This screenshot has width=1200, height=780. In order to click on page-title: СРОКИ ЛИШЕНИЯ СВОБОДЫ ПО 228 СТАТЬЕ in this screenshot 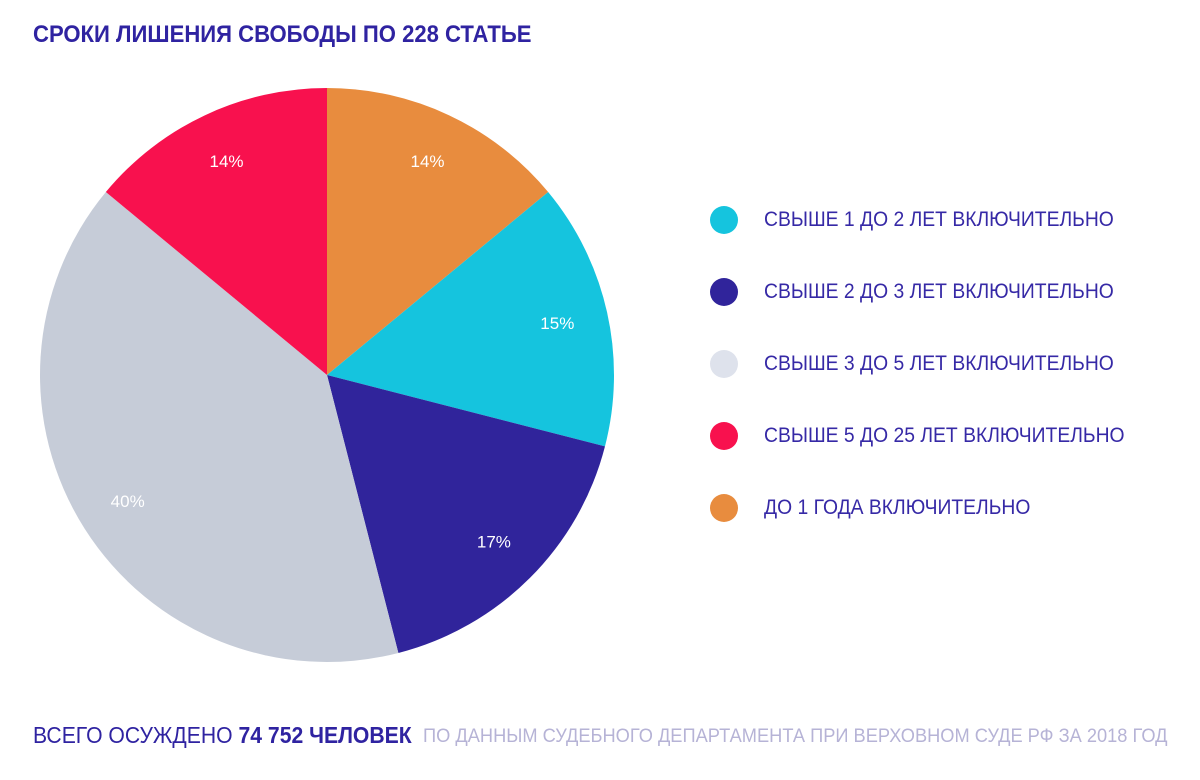, I will do `click(304, 35)`.